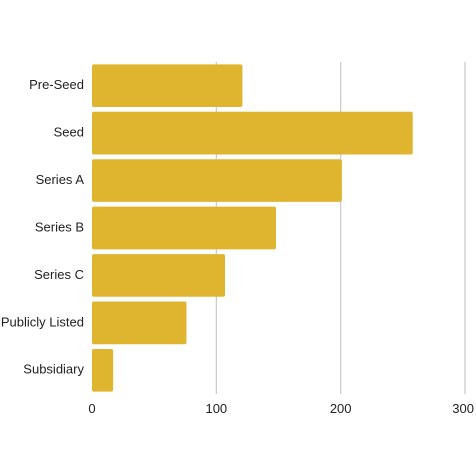  Describe the element at coordinates (159, 275) in the screenshot. I see `bar-series-c` at that location.